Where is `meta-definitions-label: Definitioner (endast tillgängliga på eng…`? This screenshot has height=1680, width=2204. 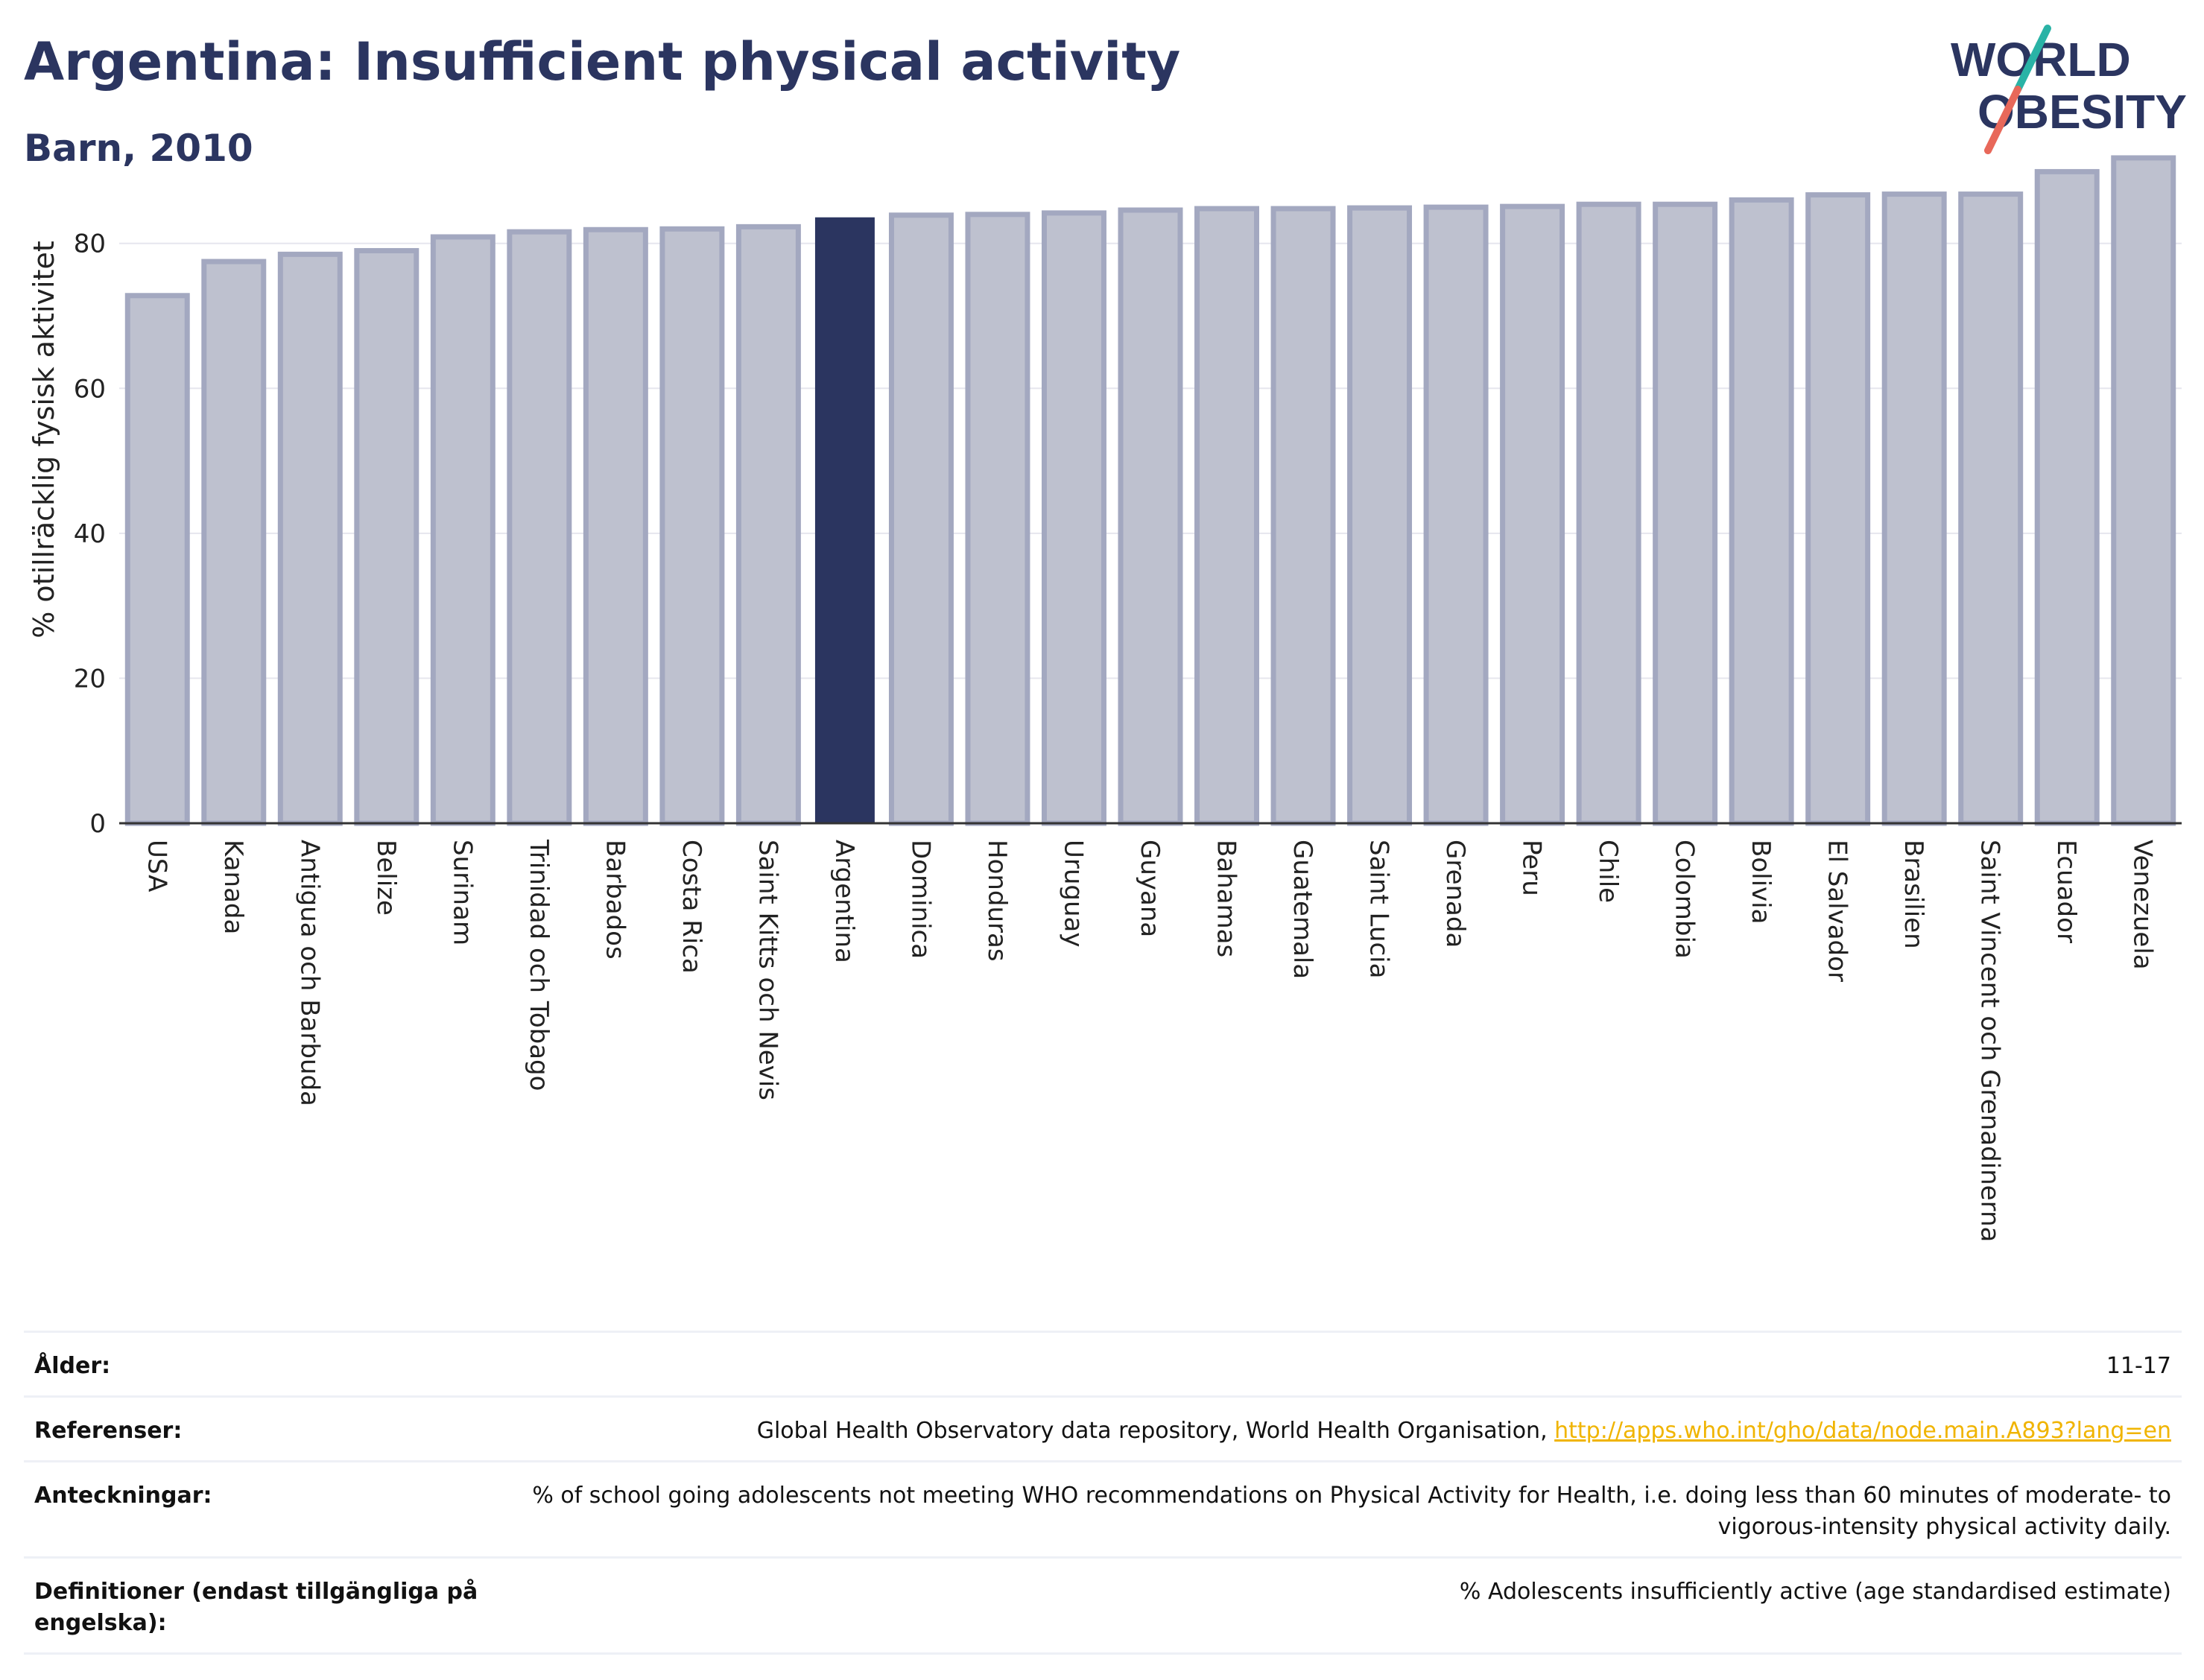 meta-definitions-label: Definitioner (endast tillgängliga på eng… is located at coordinates (256, 1607).